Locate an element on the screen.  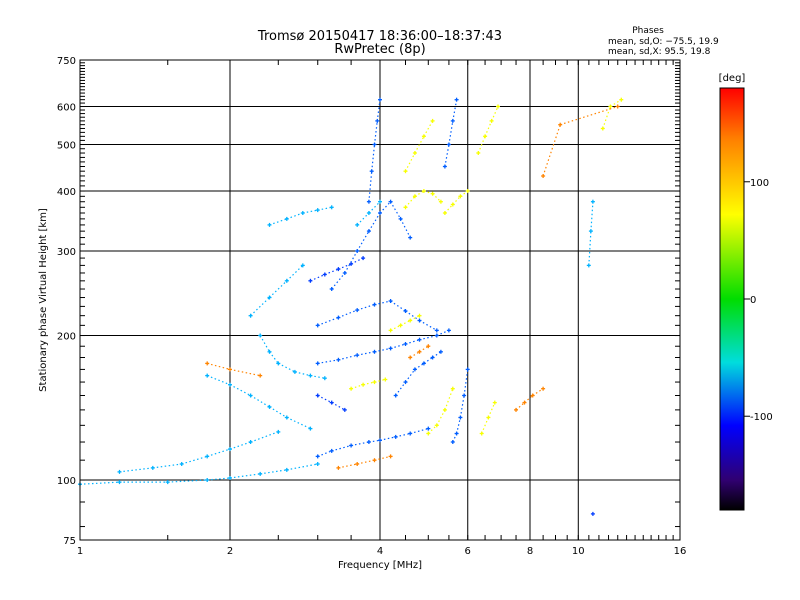
x-tick-label: 10 is located at coordinates (578, 551).